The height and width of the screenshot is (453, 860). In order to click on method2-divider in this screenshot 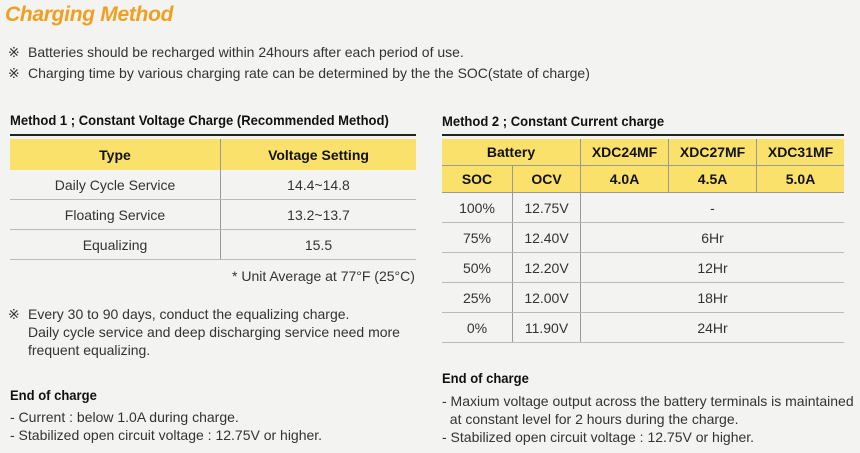, I will do `click(643, 135)`.